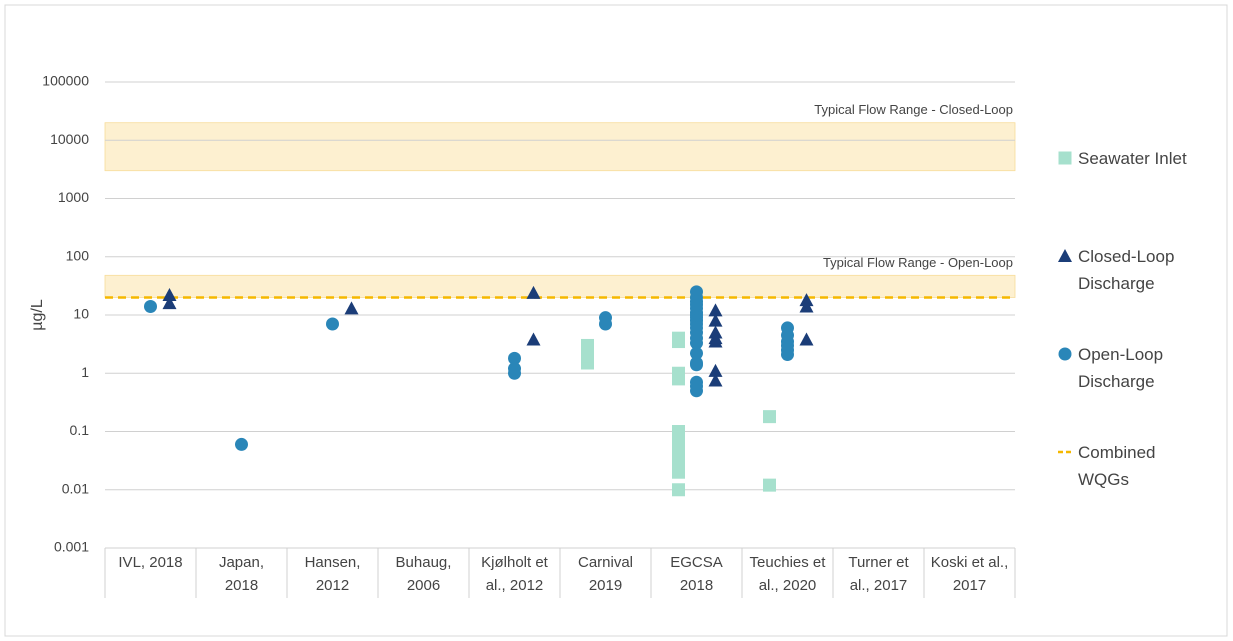 The width and height of the screenshot is (1233, 641). What do you see at coordinates (423, 574) in the screenshot?
I see `x-tick-label: Buhaug, 2006` at bounding box center [423, 574].